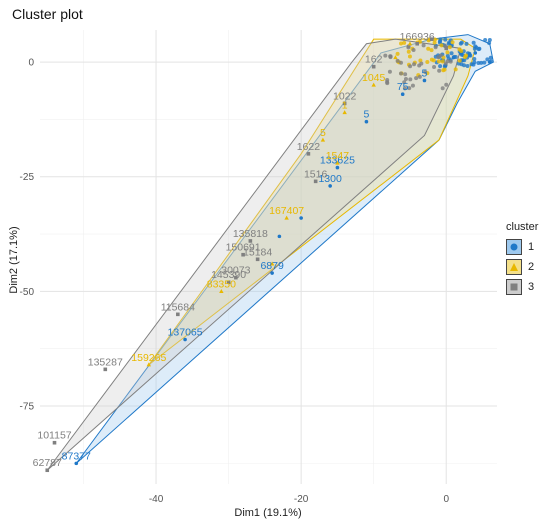  What do you see at coordinates (178, 307) in the screenshot?
I see `point-label: 115684` at bounding box center [178, 307].